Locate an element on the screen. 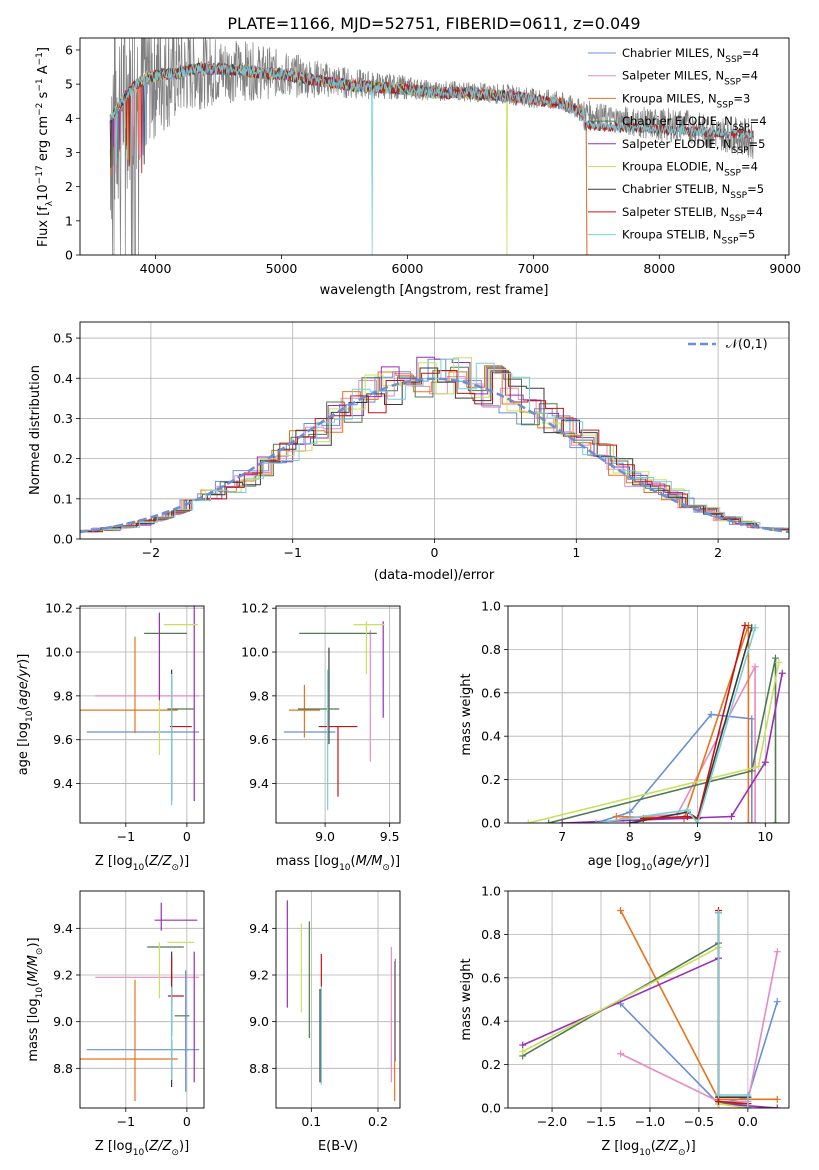 The width and height of the screenshot is (819, 1170). x-axis-label: mass [log10(M/M⊙)] is located at coordinates (338, 863).